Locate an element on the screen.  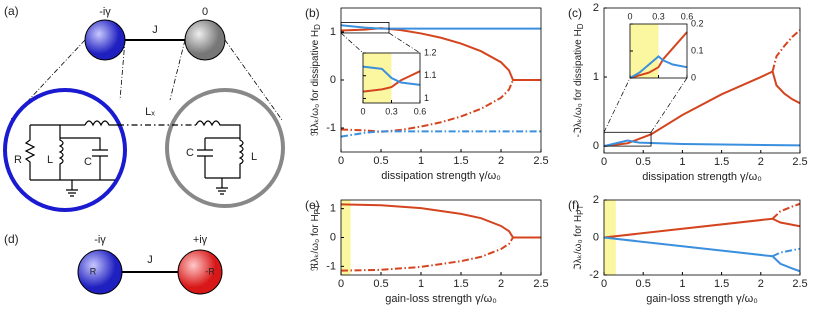
panel-label: (e) is located at coordinates (312, 205).